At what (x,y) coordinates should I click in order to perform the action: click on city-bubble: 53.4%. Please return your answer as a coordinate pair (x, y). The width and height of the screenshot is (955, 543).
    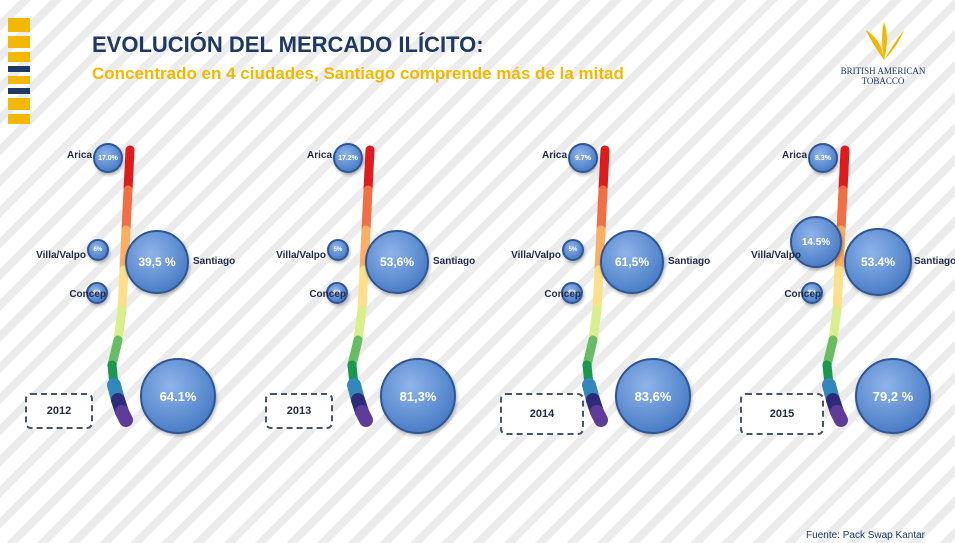
    Looking at the image, I should click on (878, 262).